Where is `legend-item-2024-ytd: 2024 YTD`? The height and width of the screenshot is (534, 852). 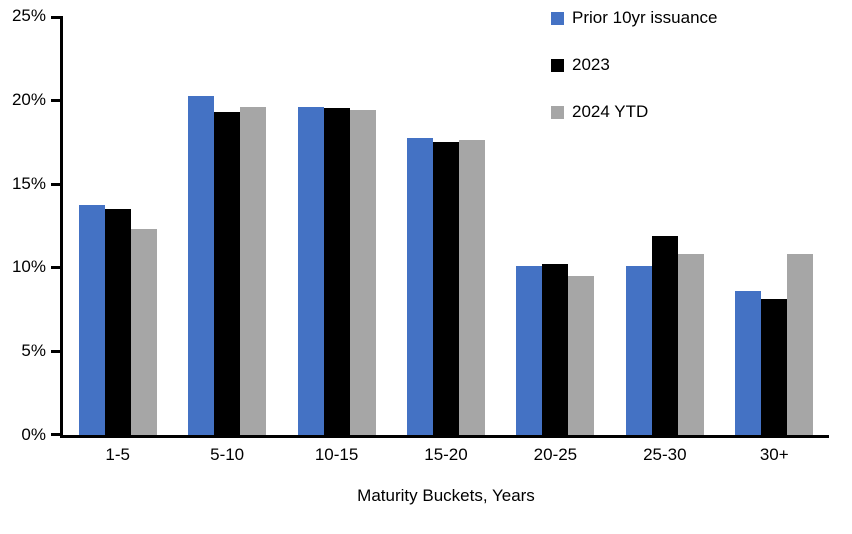
legend-item-2024-ytd: 2024 YTD is located at coordinates (634, 112).